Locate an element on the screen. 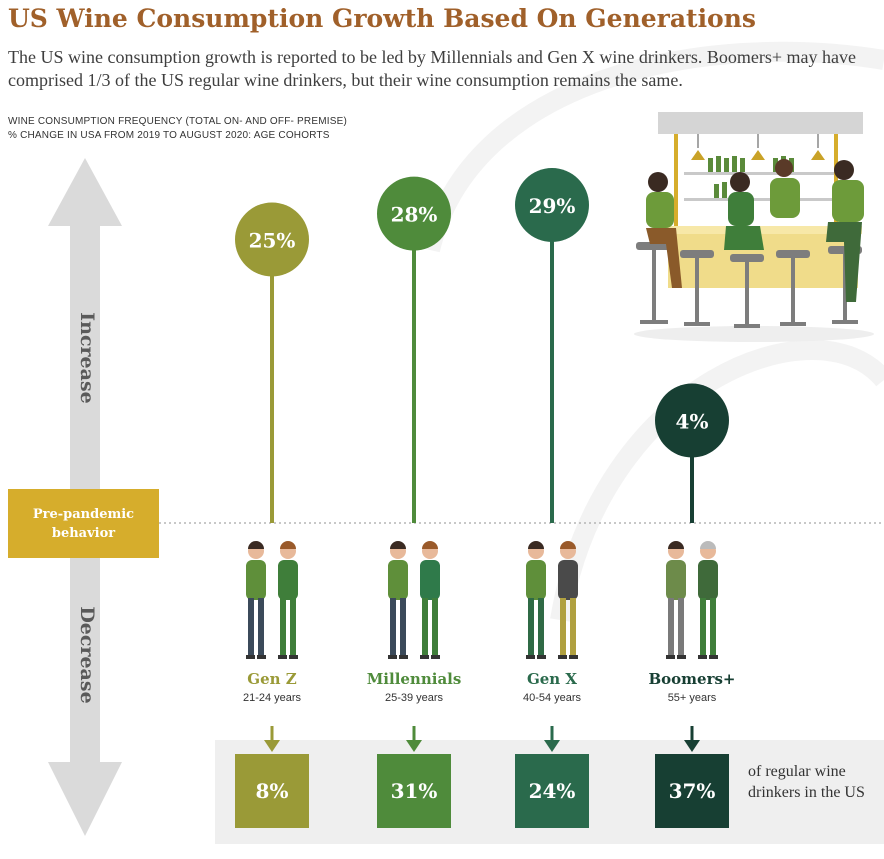  share-arrow-icon-gen-x is located at coordinates (552, 746).